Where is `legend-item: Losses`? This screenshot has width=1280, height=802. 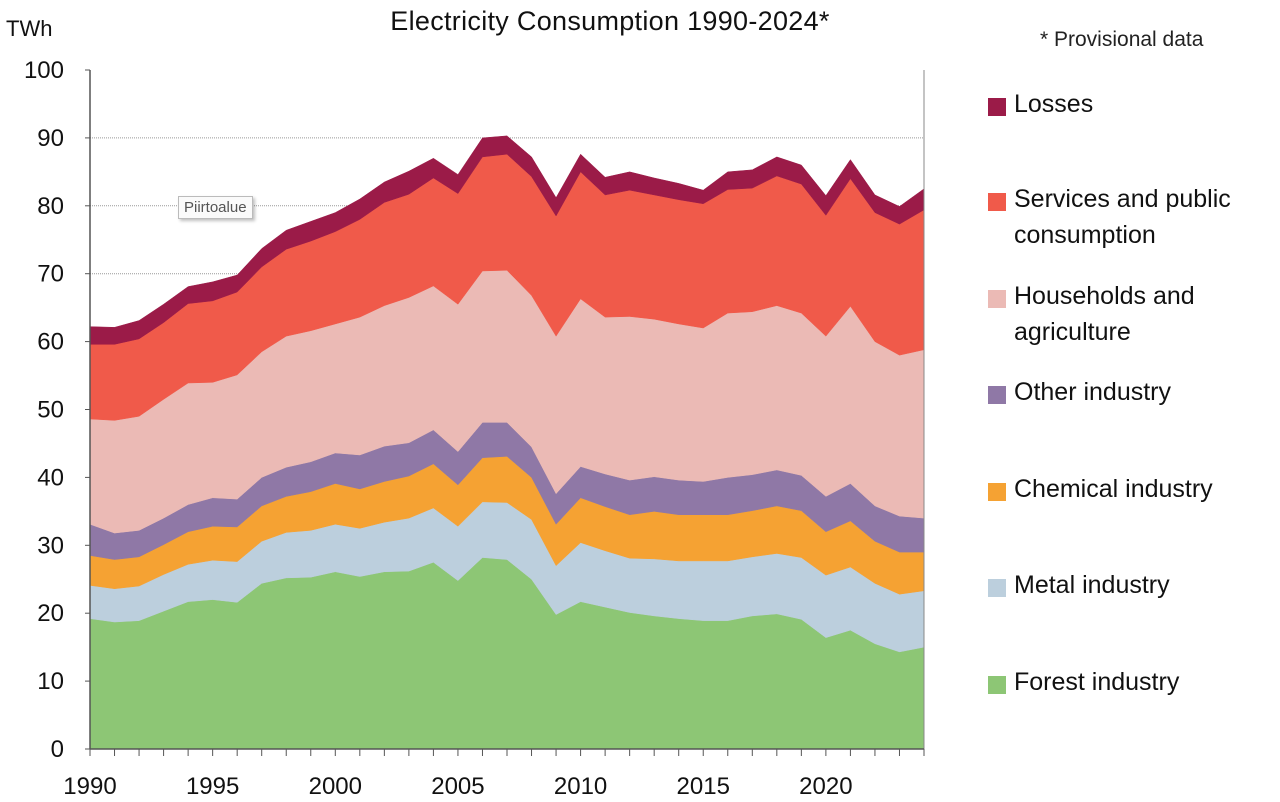 legend-item: Losses is located at coordinates (1134, 106).